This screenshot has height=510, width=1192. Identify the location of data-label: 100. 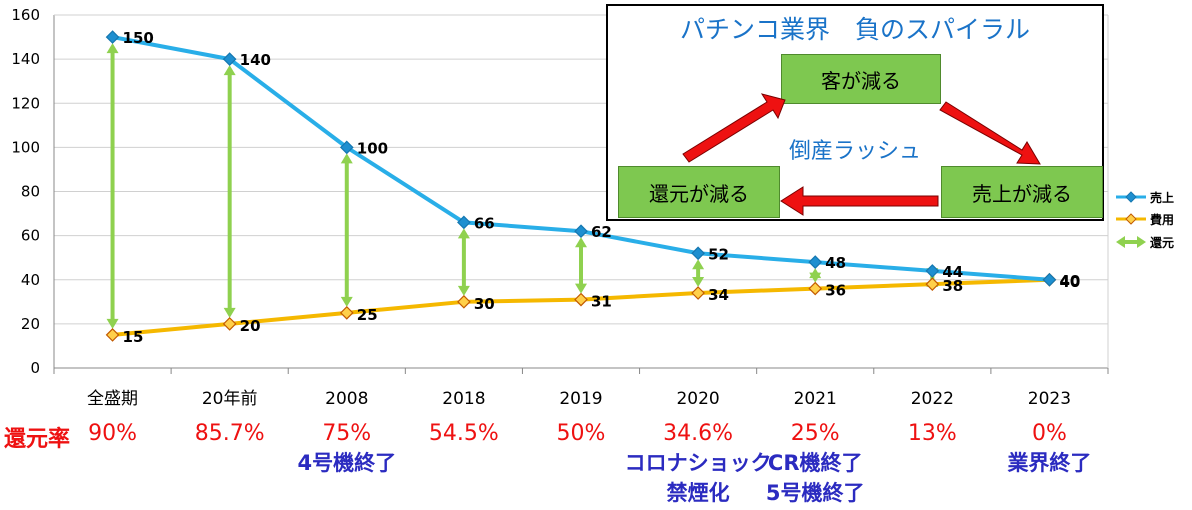
(372, 148).